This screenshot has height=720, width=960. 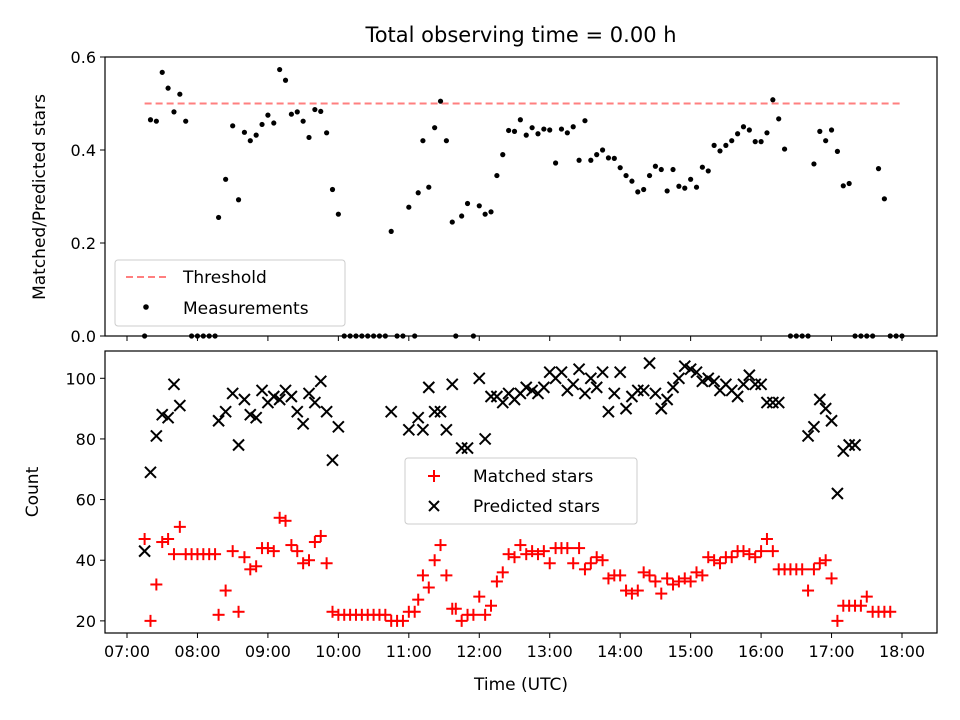 I want to click on top-y-axis-label: Matched/Predicted stars, so click(x=40, y=197).